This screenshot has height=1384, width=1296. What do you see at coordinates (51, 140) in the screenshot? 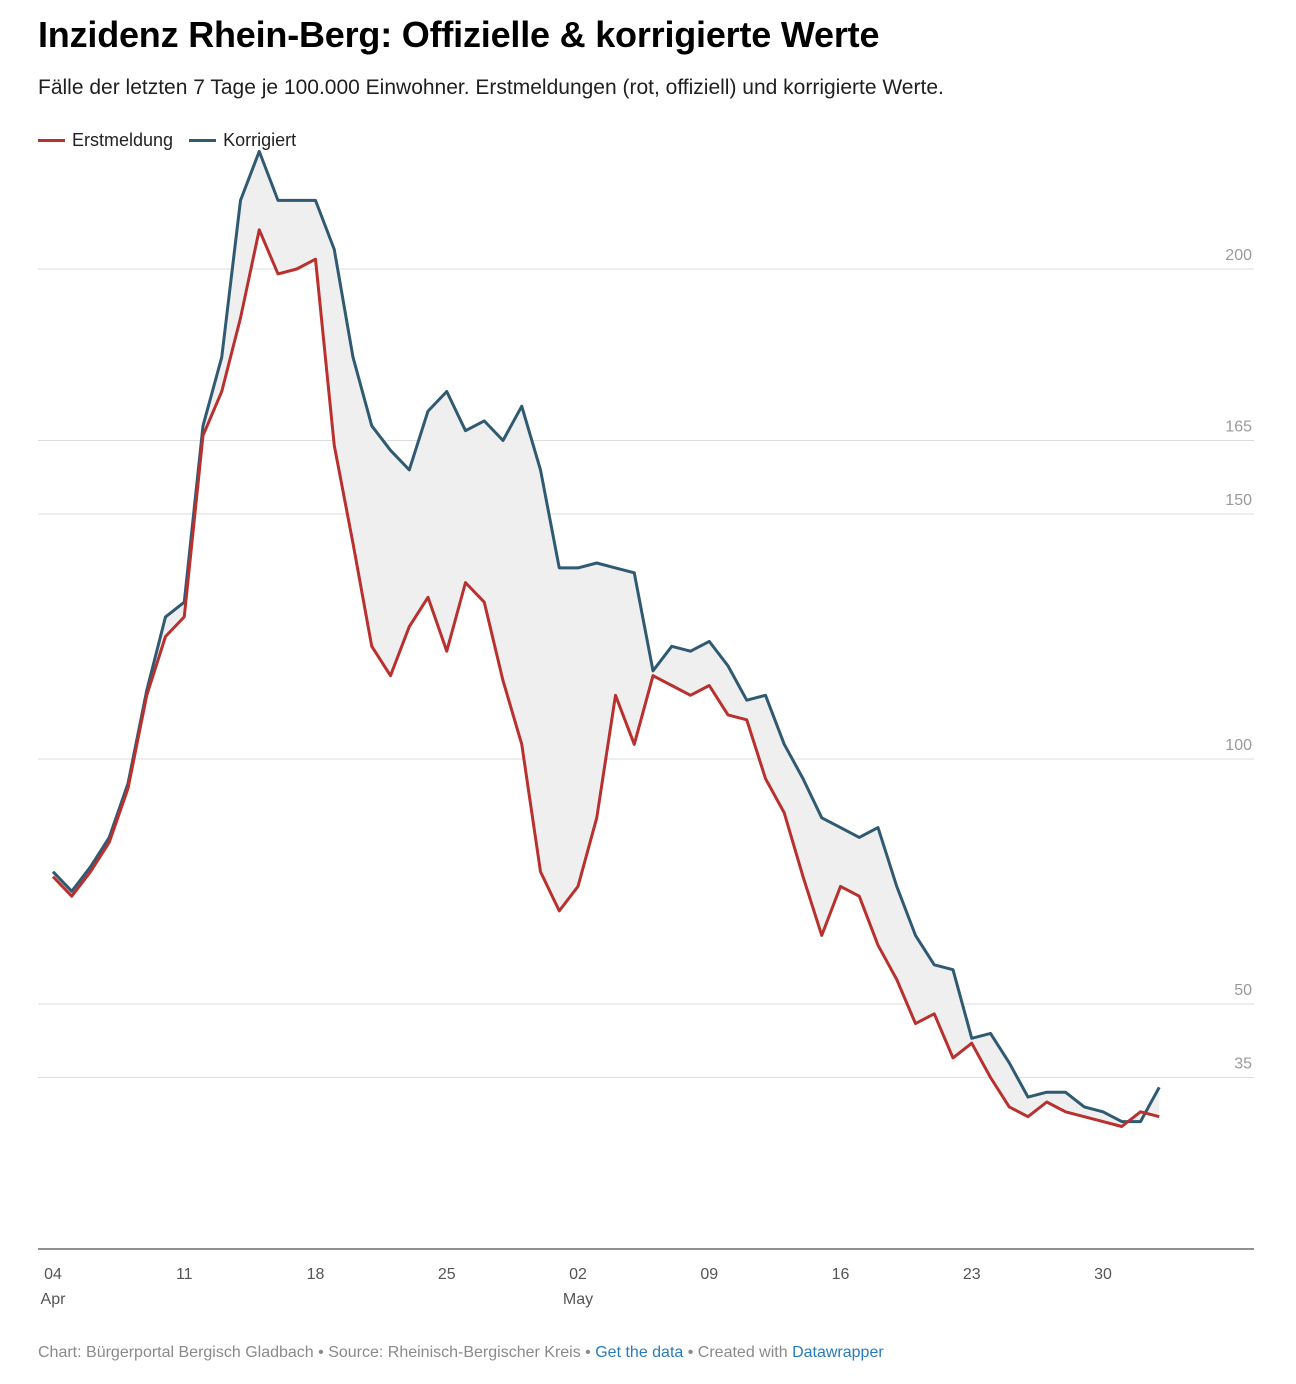
I see `legend-swatch-erstmeldung` at bounding box center [51, 140].